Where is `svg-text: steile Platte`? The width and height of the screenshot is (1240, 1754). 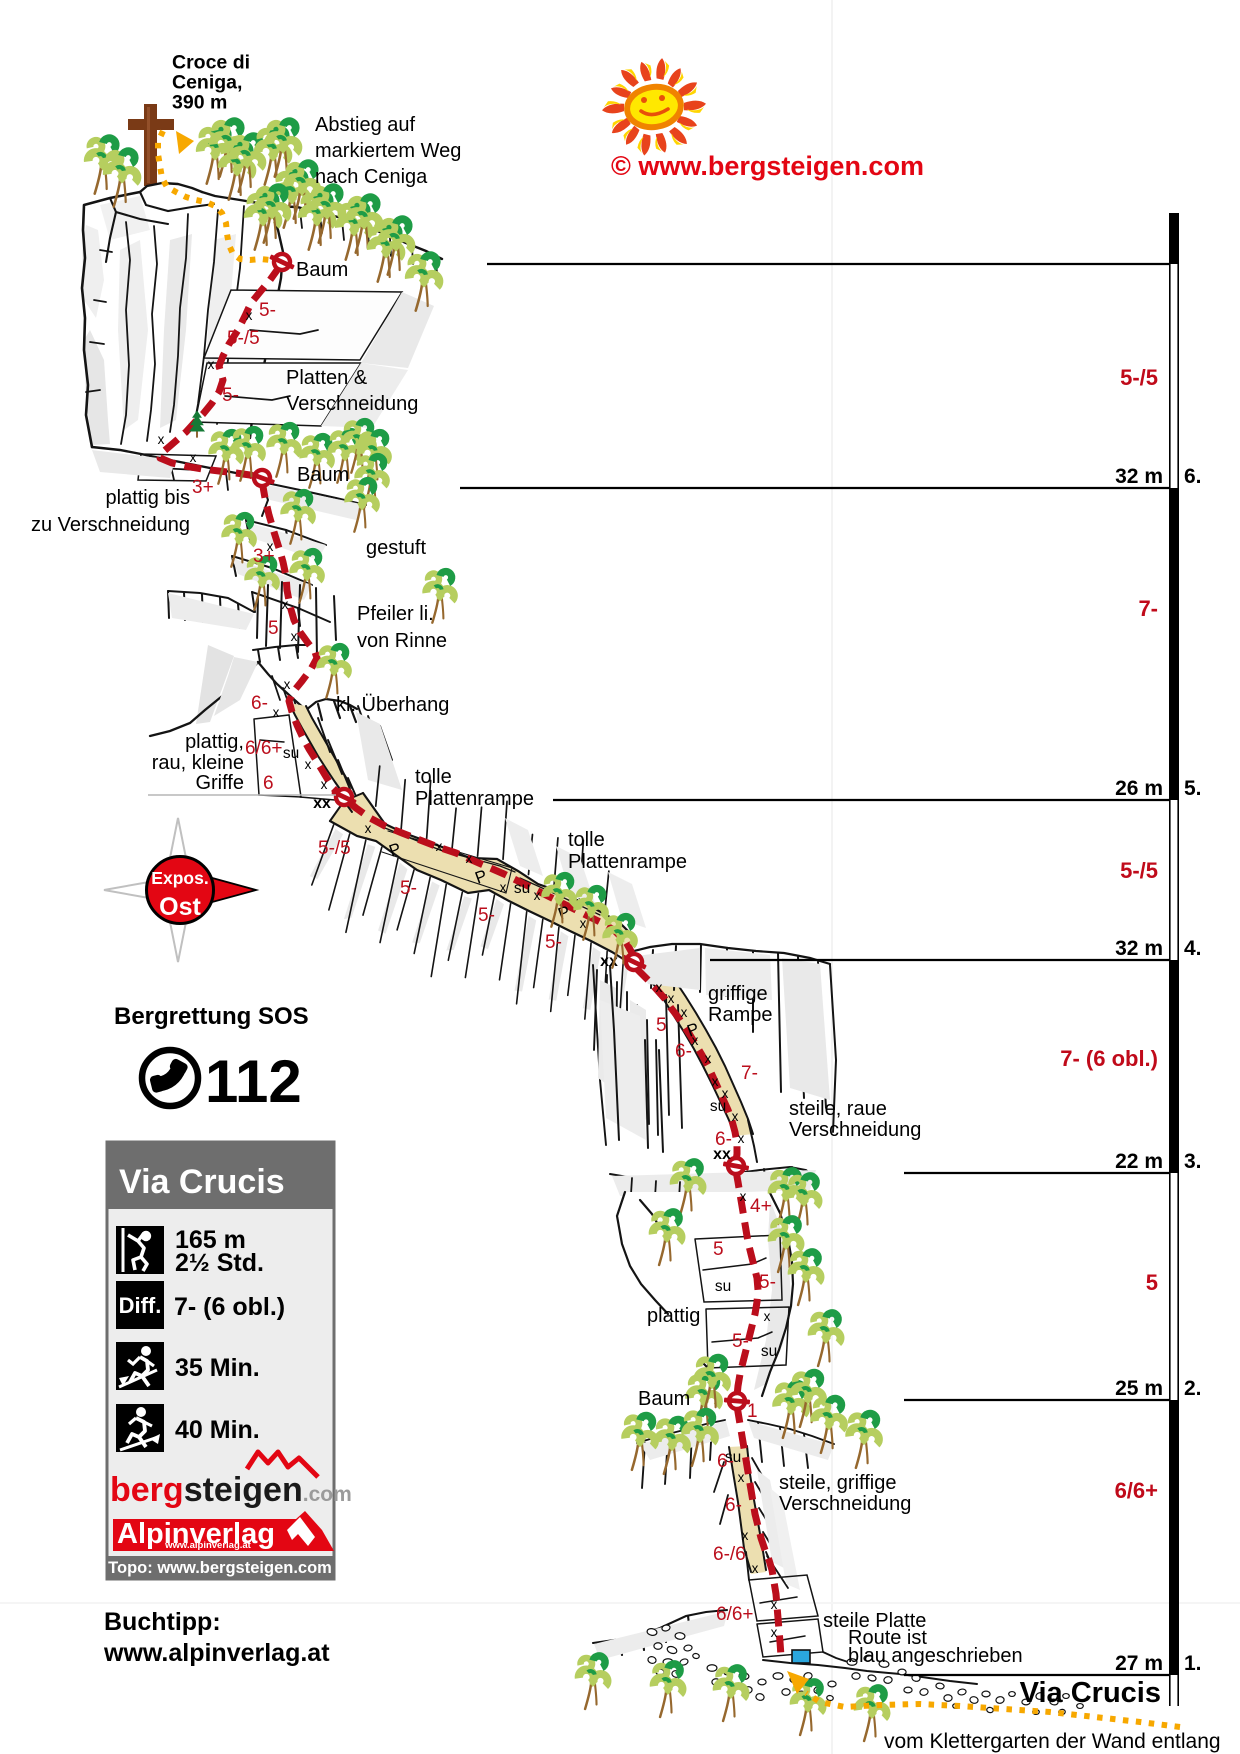 svg-text: steile Platte is located at coordinates (874, 1621).